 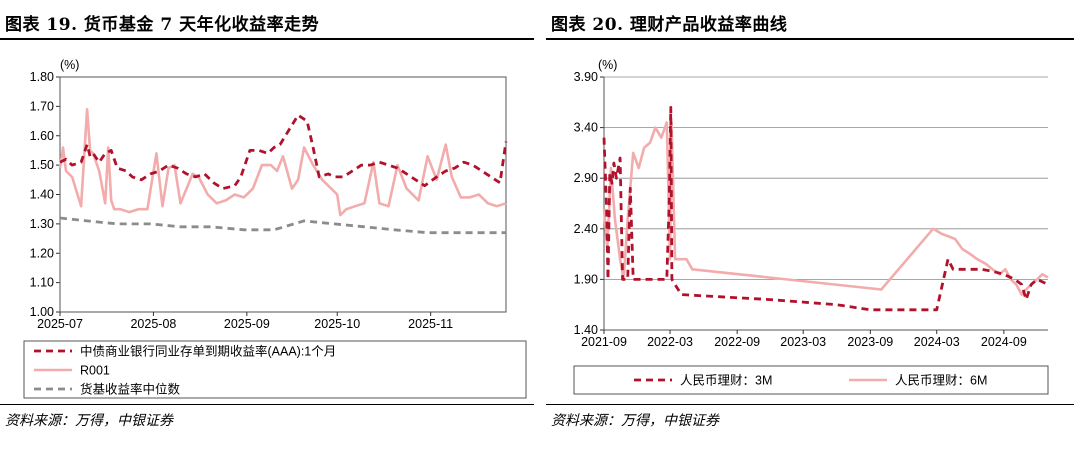 I want to click on legend-label: 货基收益率中位数, so click(x=130, y=389).